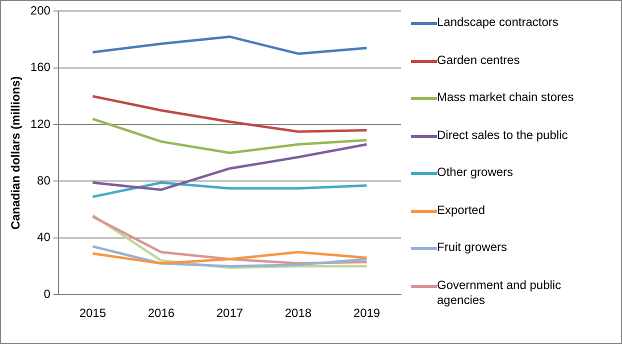 The image size is (622, 344). I want to click on legend-label: Mass market chain stores, so click(505, 97).